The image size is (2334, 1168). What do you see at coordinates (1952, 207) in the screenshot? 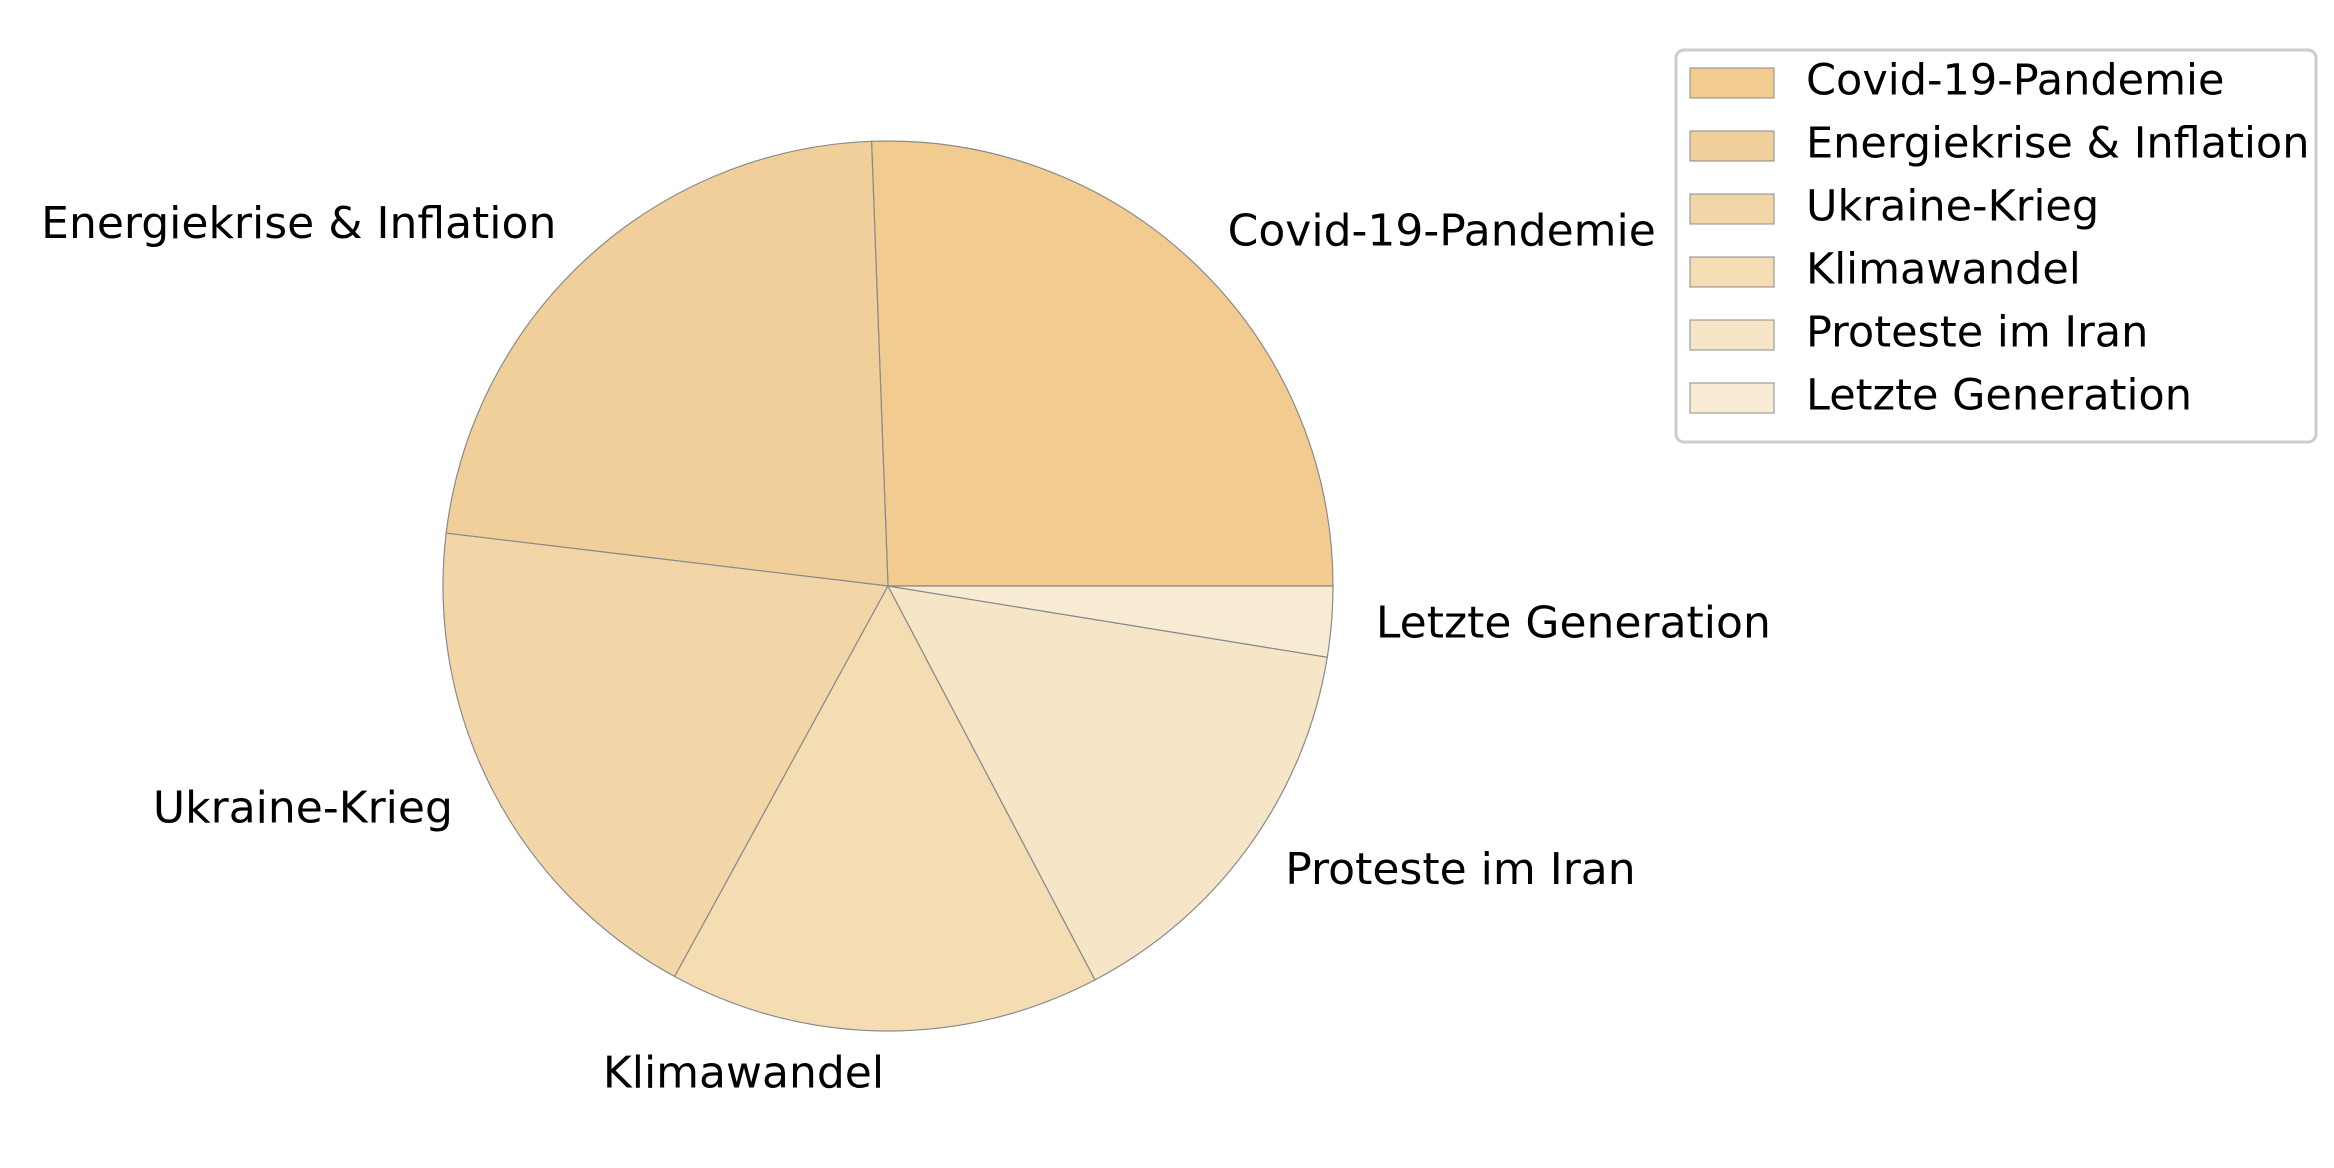
I see `legend-label-ukraine-krieg: Ukraine-Krieg` at bounding box center [1952, 207].